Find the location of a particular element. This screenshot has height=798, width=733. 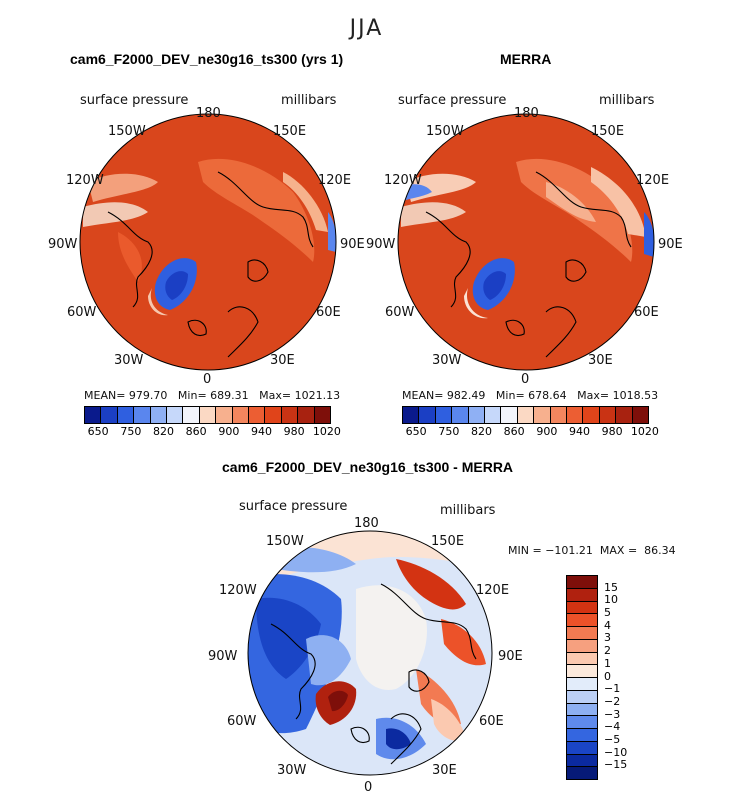

panel3-map is located at coordinates (370, 653).